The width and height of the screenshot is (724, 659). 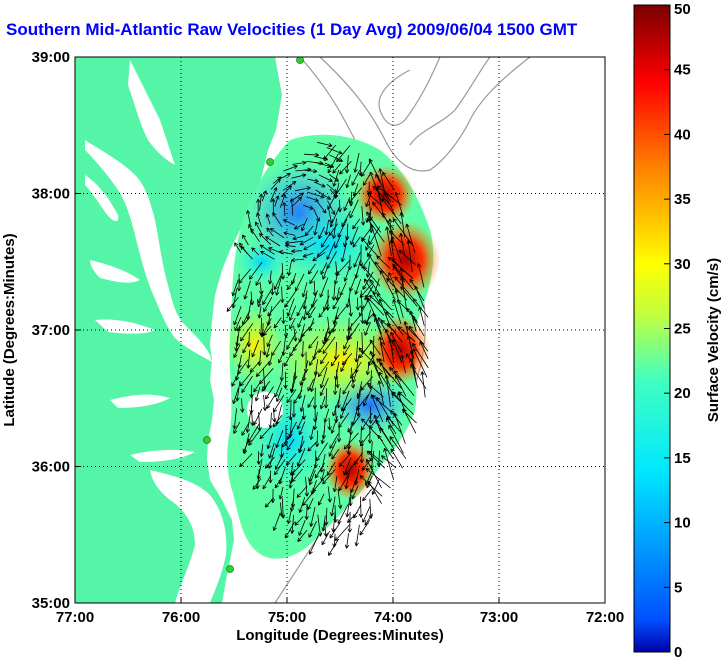 What do you see at coordinates (181, 617) in the screenshot?
I see `x-tick-label: 76:00` at bounding box center [181, 617].